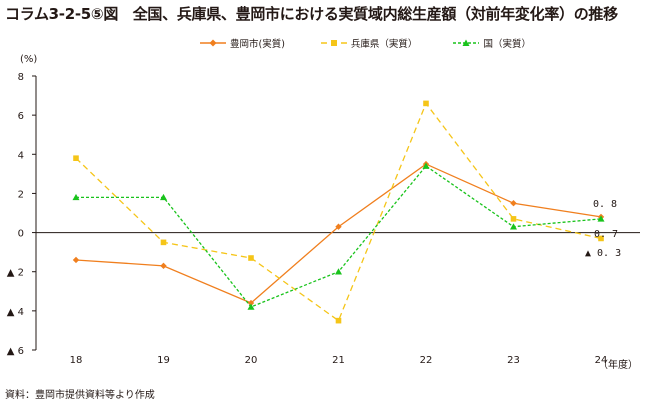 This screenshot has height=402, width=650. I want to click on x-tick-label: 20, so click(251, 360).